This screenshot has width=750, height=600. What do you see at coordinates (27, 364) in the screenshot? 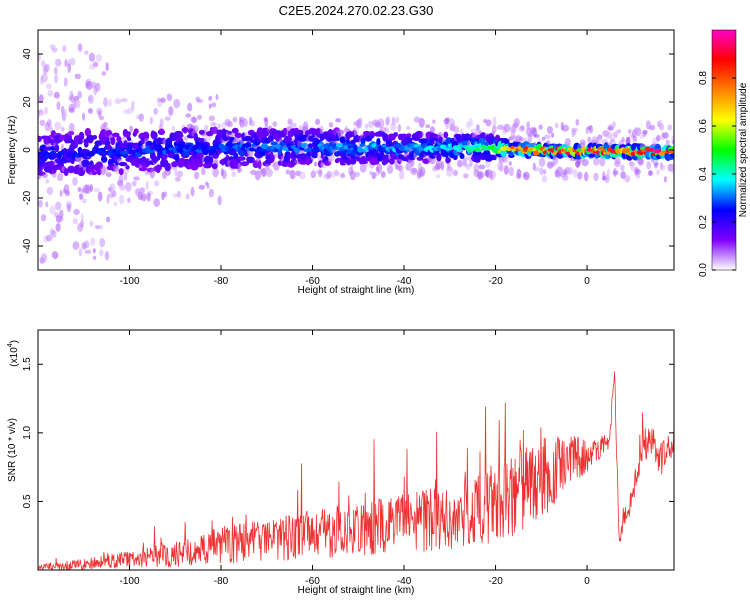
I see `snr-y-tick-label: 1.5` at bounding box center [27, 364].